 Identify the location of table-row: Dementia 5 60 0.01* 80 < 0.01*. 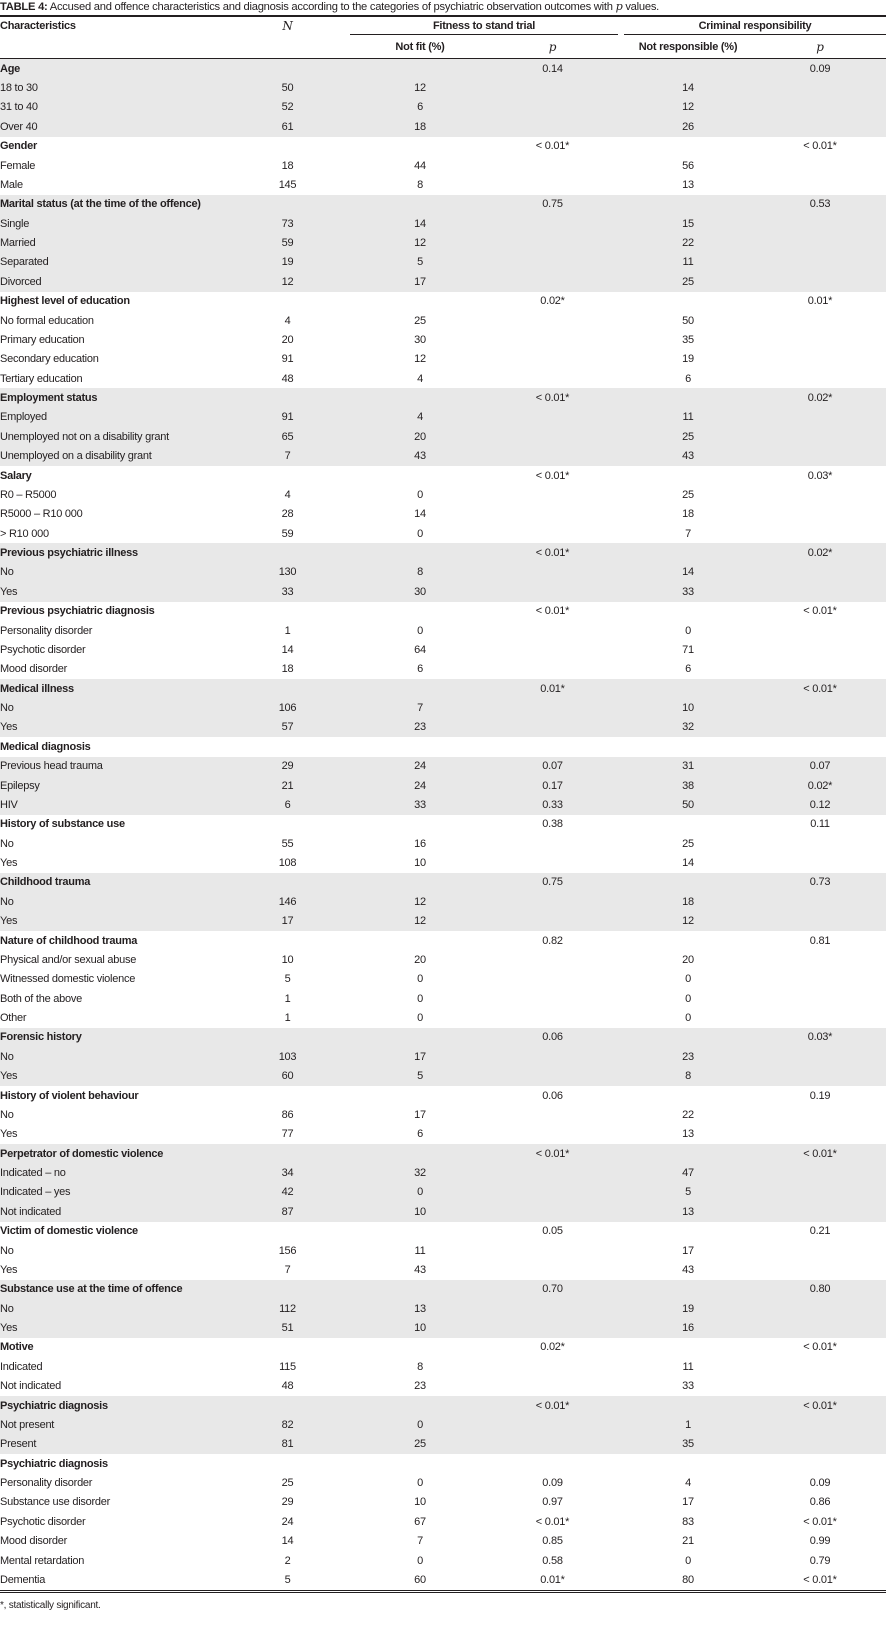
(443, 1579).